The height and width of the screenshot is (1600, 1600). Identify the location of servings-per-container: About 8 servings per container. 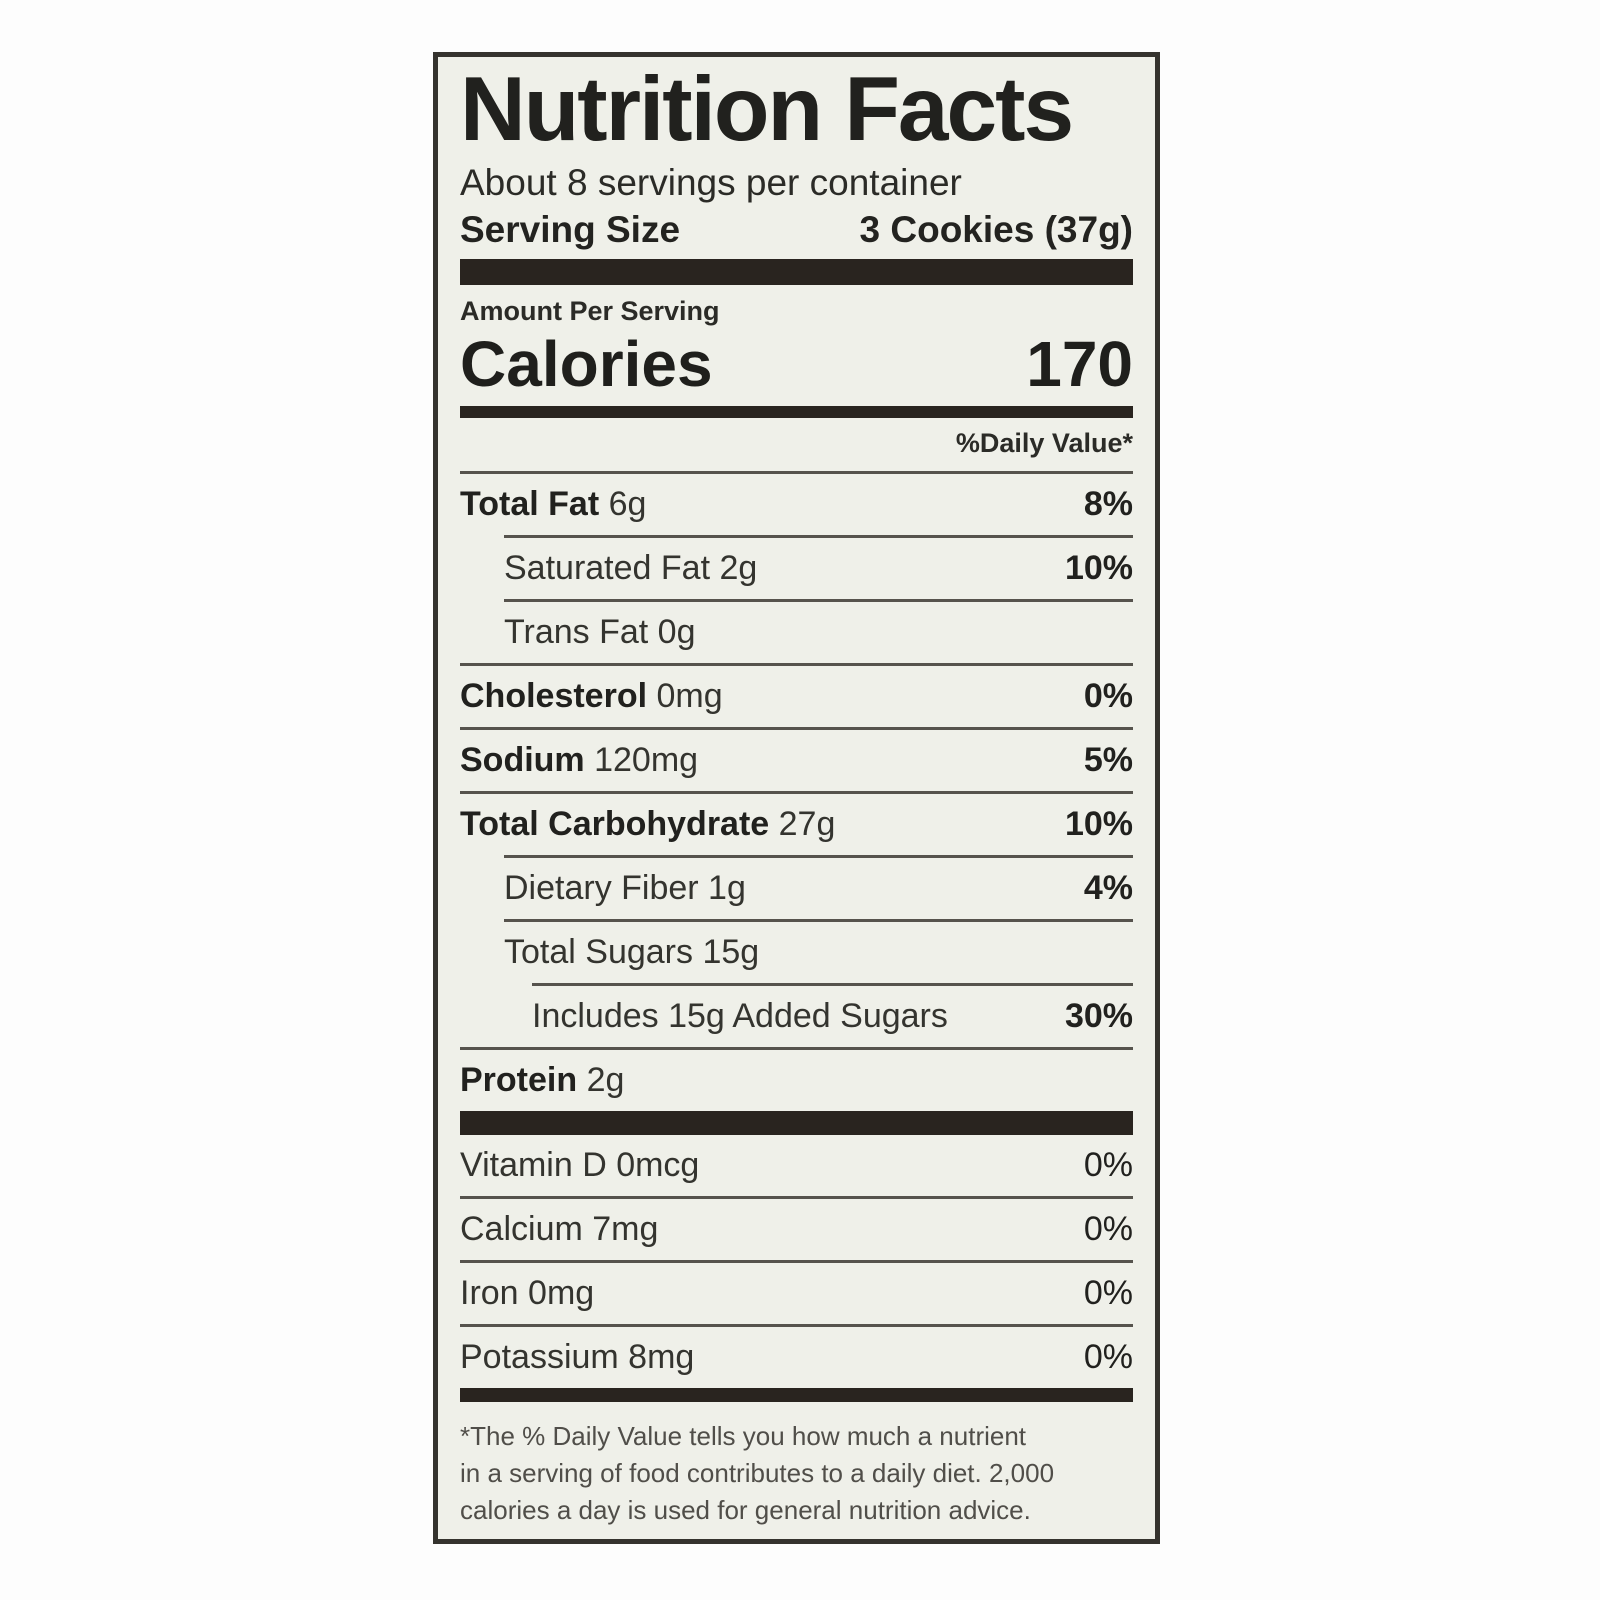
(711, 182).